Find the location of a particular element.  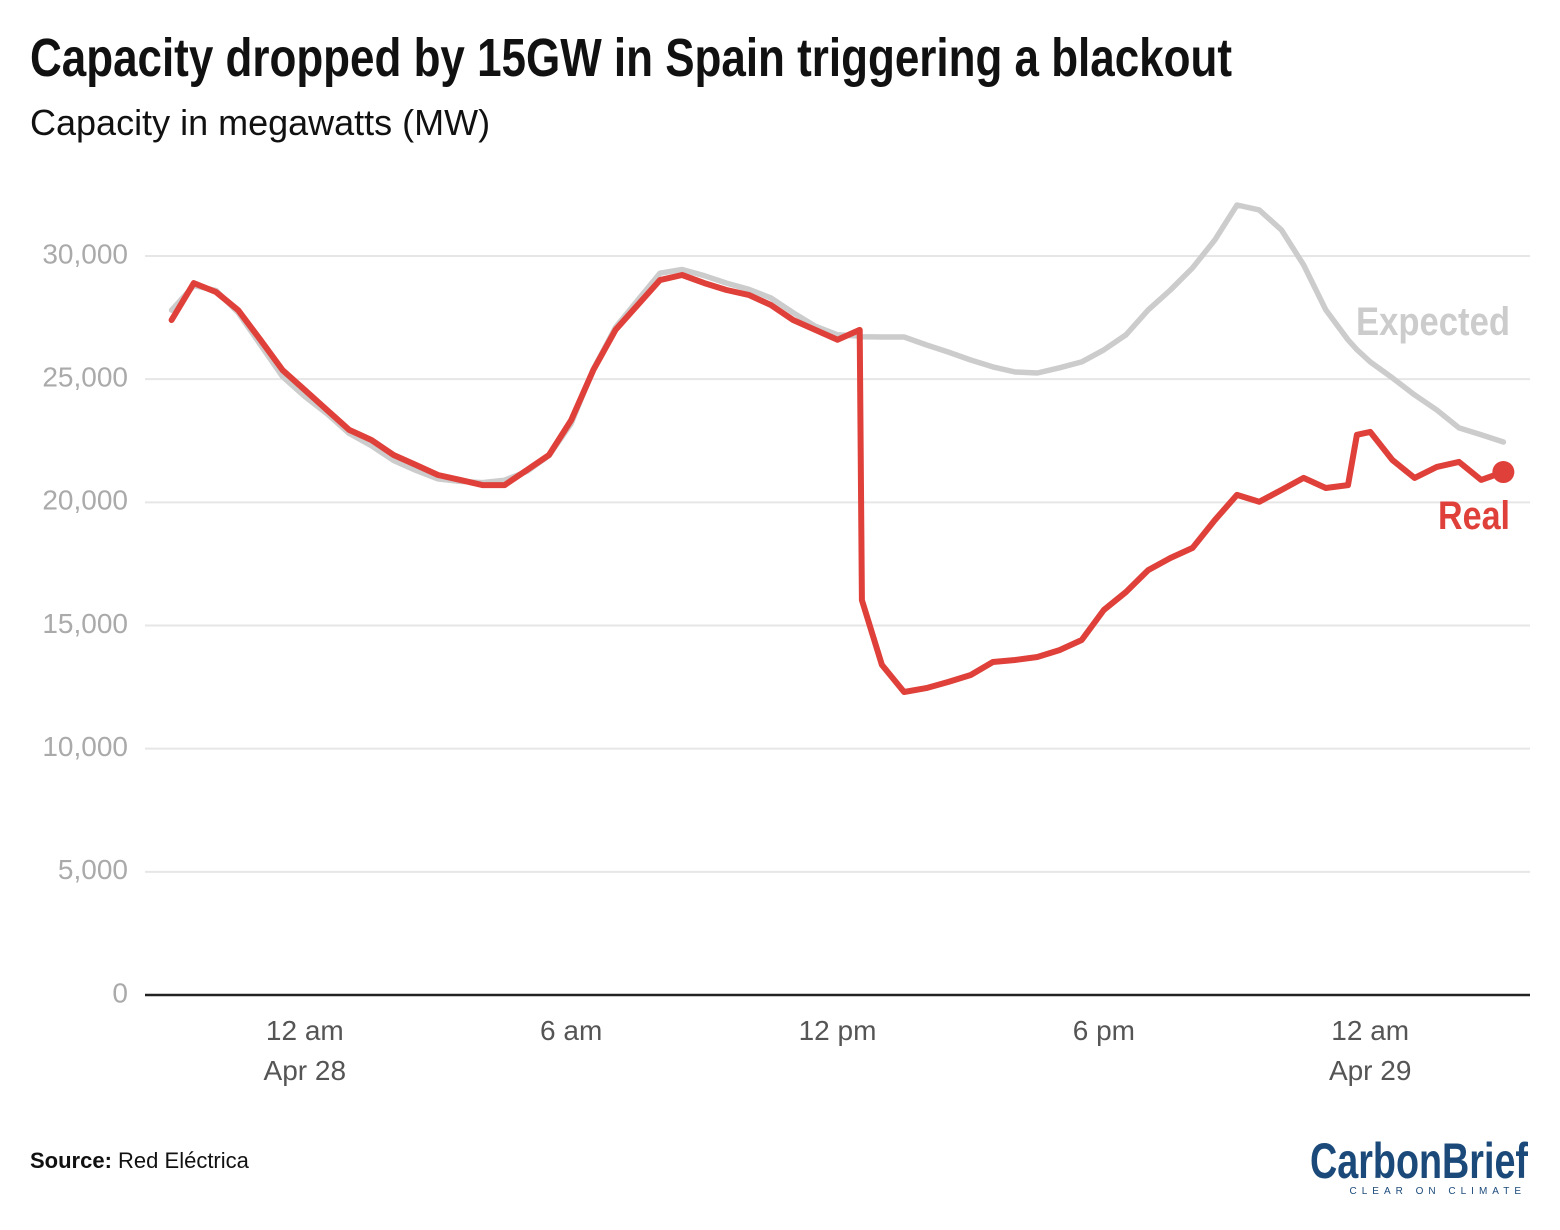

logo: CarbonBrief is located at coordinates (1419, 1161).